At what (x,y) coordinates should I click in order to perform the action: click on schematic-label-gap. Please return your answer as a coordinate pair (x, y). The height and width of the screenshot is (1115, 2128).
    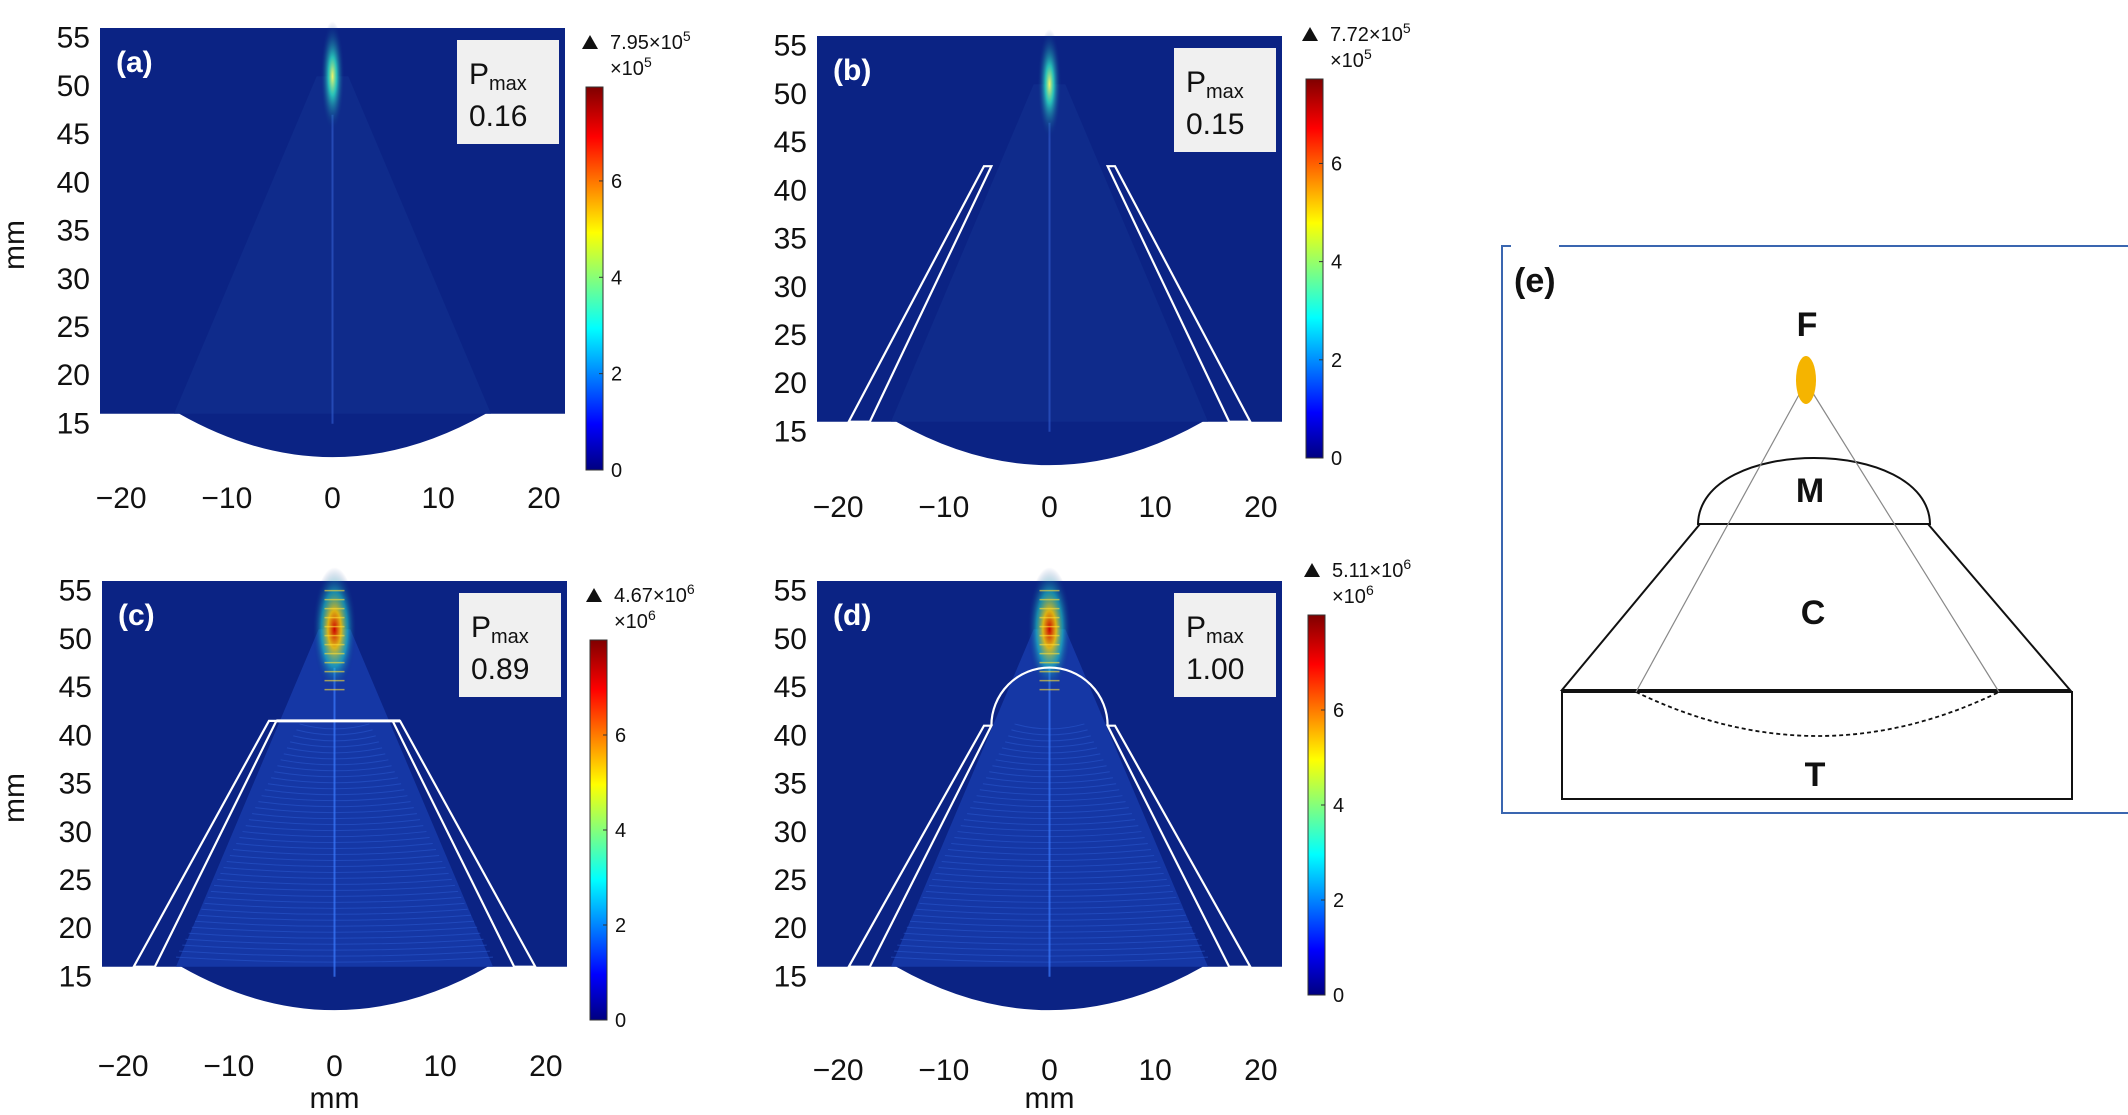
    Looking at the image, I should click on (1535, 248).